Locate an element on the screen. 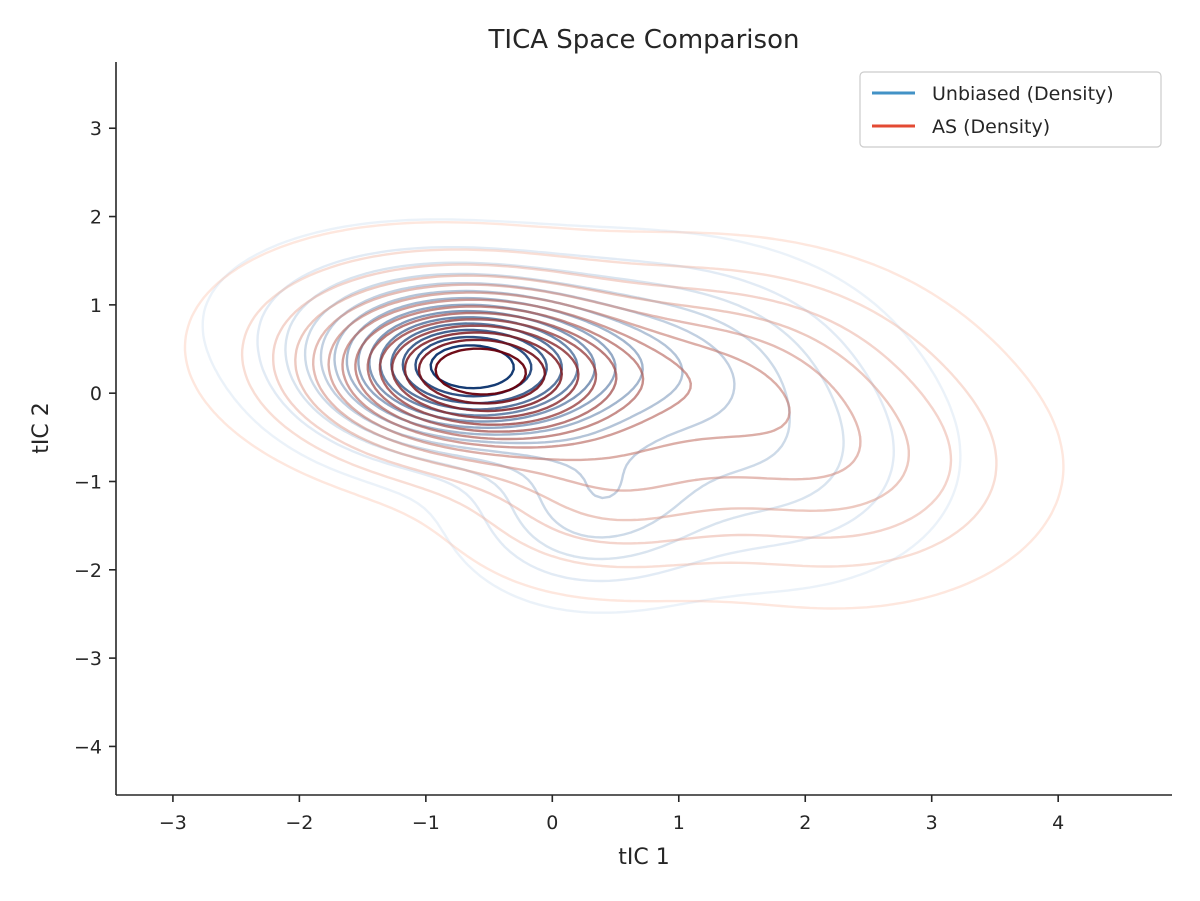 The width and height of the screenshot is (1200, 901). legend-frame is located at coordinates (1010, 109).